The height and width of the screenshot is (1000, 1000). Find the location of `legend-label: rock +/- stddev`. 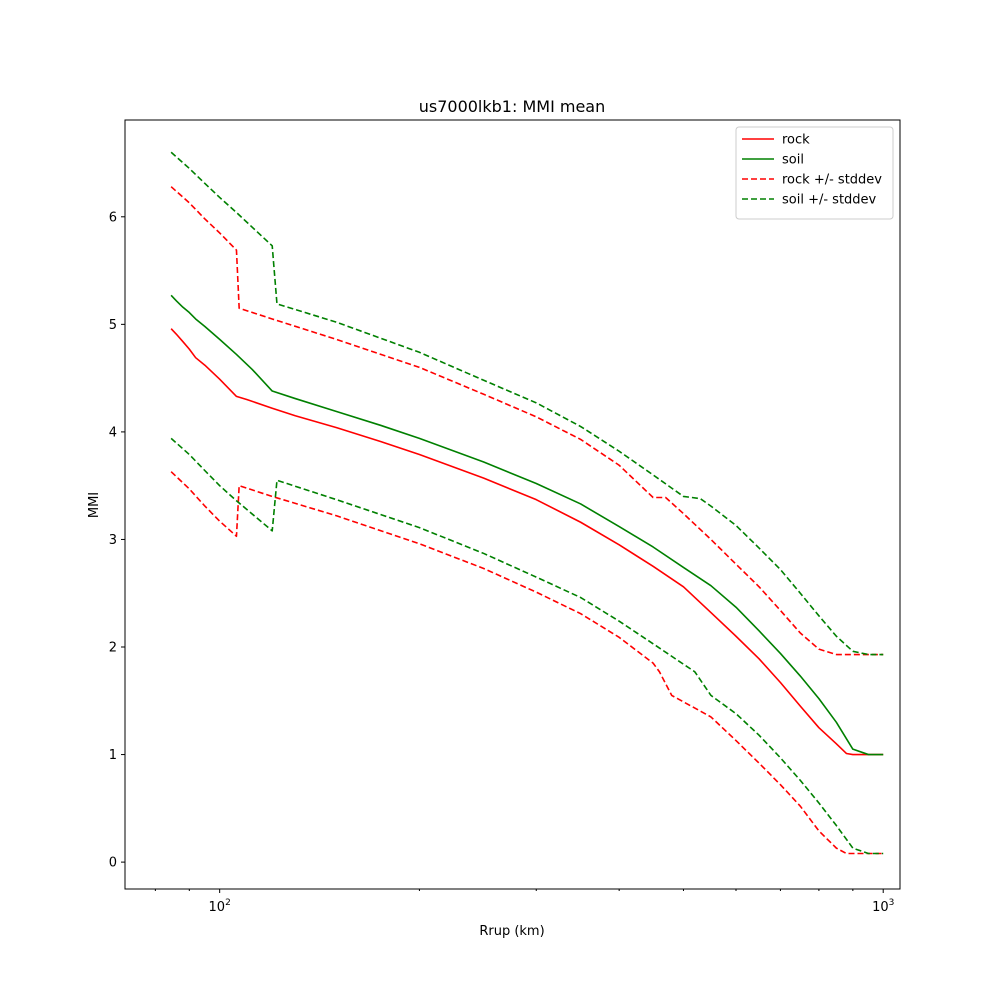

legend-label: rock +/- stddev is located at coordinates (832, 180).